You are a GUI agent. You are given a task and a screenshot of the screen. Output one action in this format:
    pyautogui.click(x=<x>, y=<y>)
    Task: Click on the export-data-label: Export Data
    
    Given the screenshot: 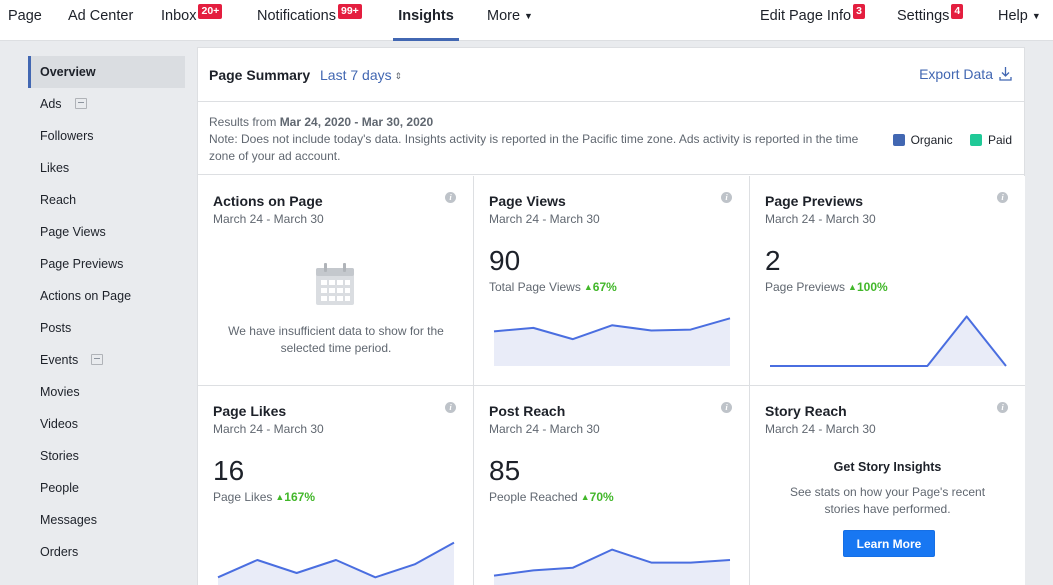 What is the action you would take?
    pyautogui.click(x=956, y=74)
    